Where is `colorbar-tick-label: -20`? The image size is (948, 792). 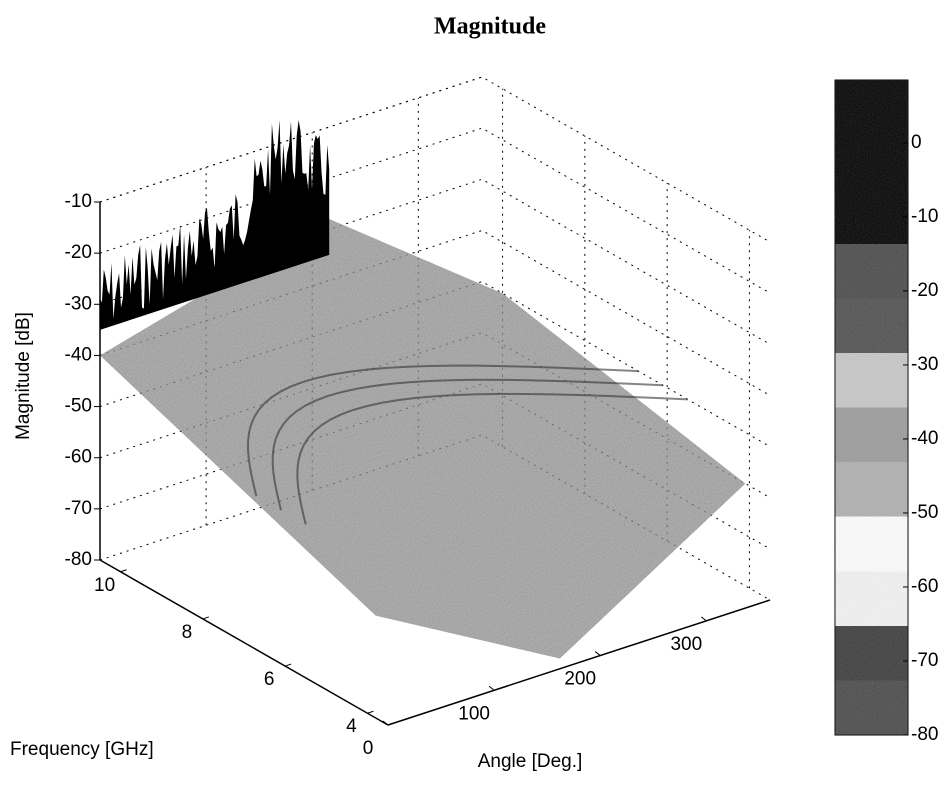 colorbar-tick-label: -20 is located at coordinates (924, 290).